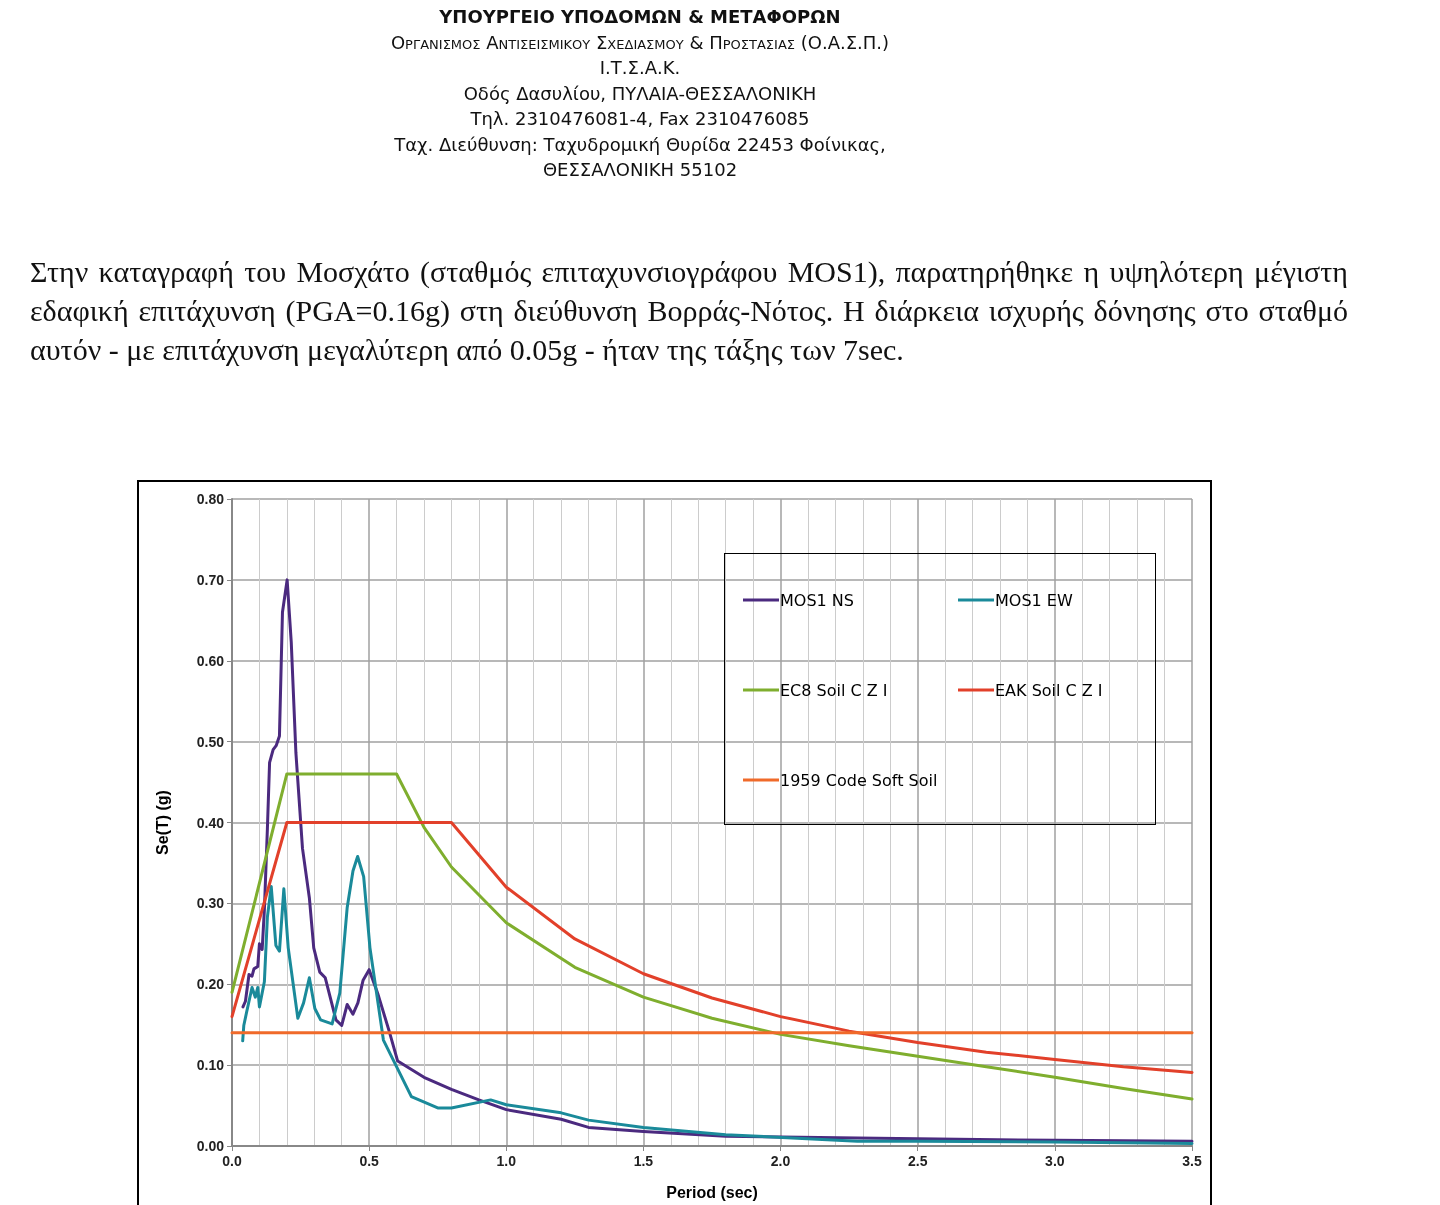  I want to click on x-tick-label: 0.5, so click(369, 1161).